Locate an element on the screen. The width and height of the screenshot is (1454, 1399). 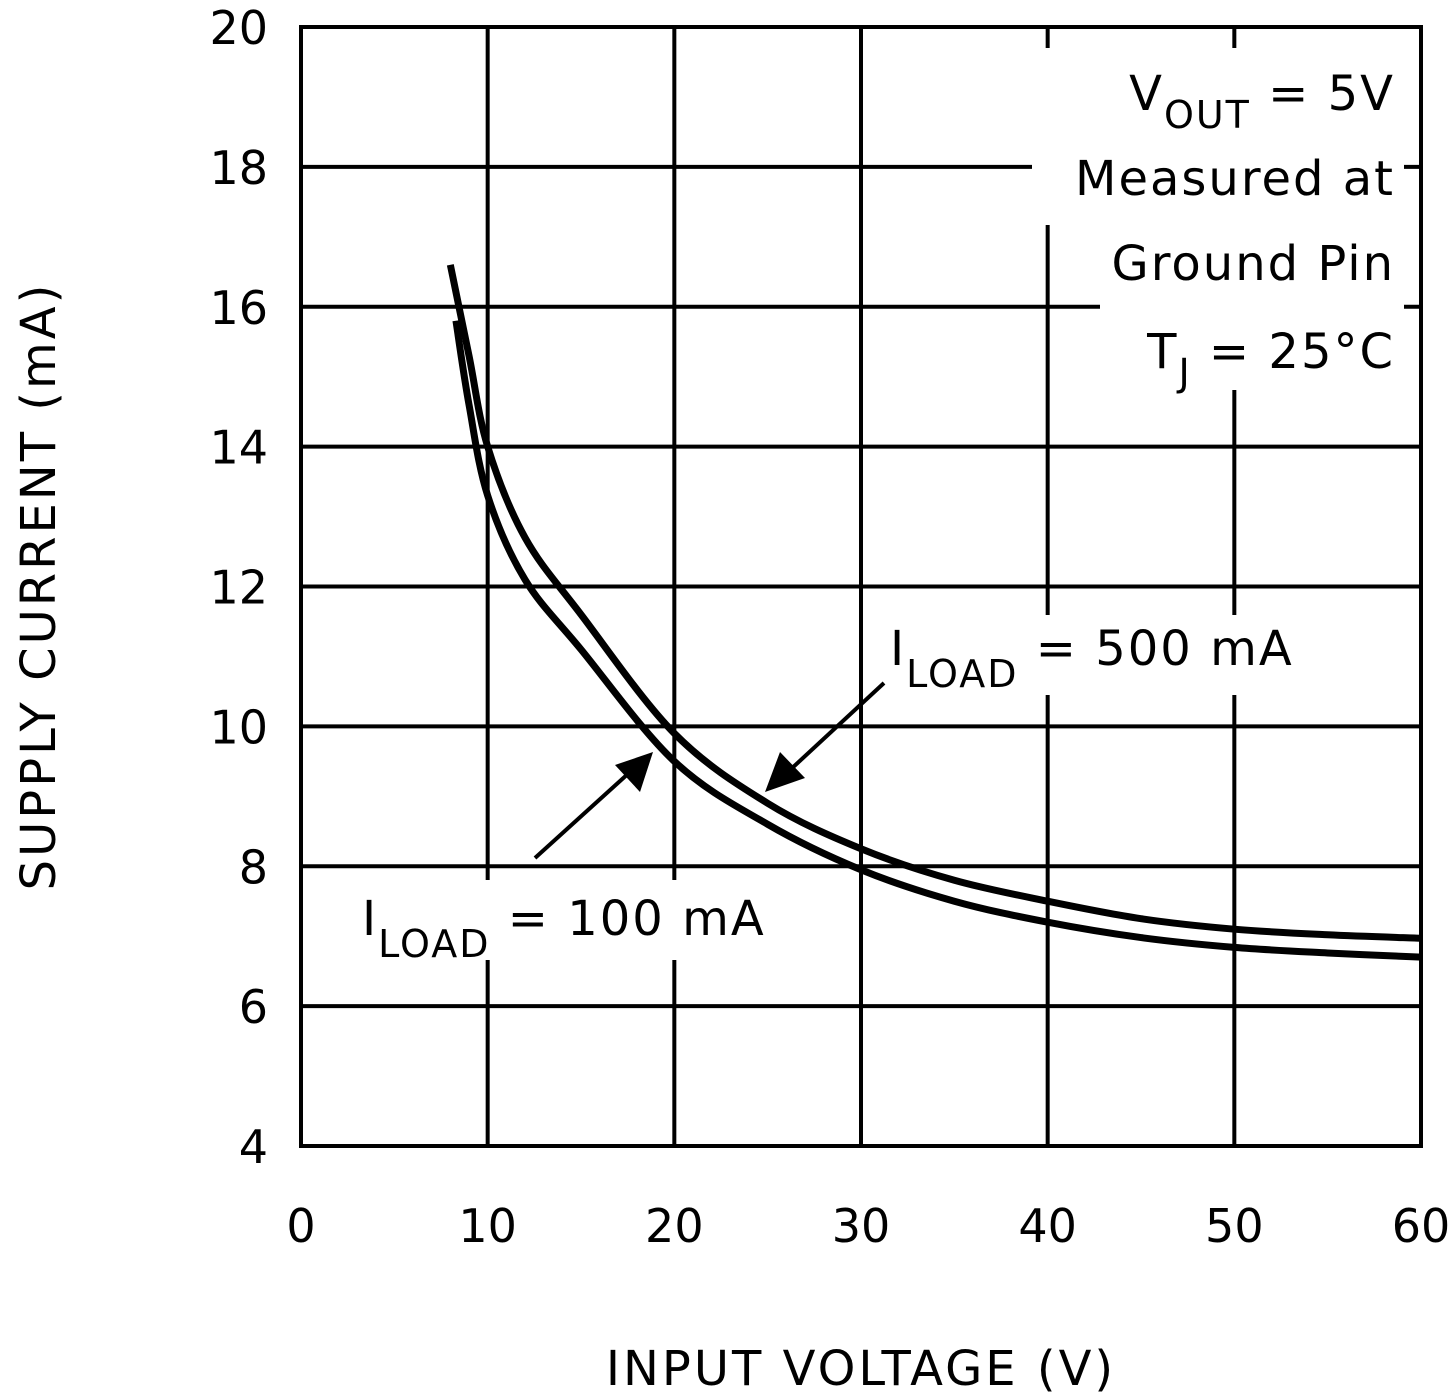
label-100ma: ILOAD = 100 mA is located at coordinates (564, 928).